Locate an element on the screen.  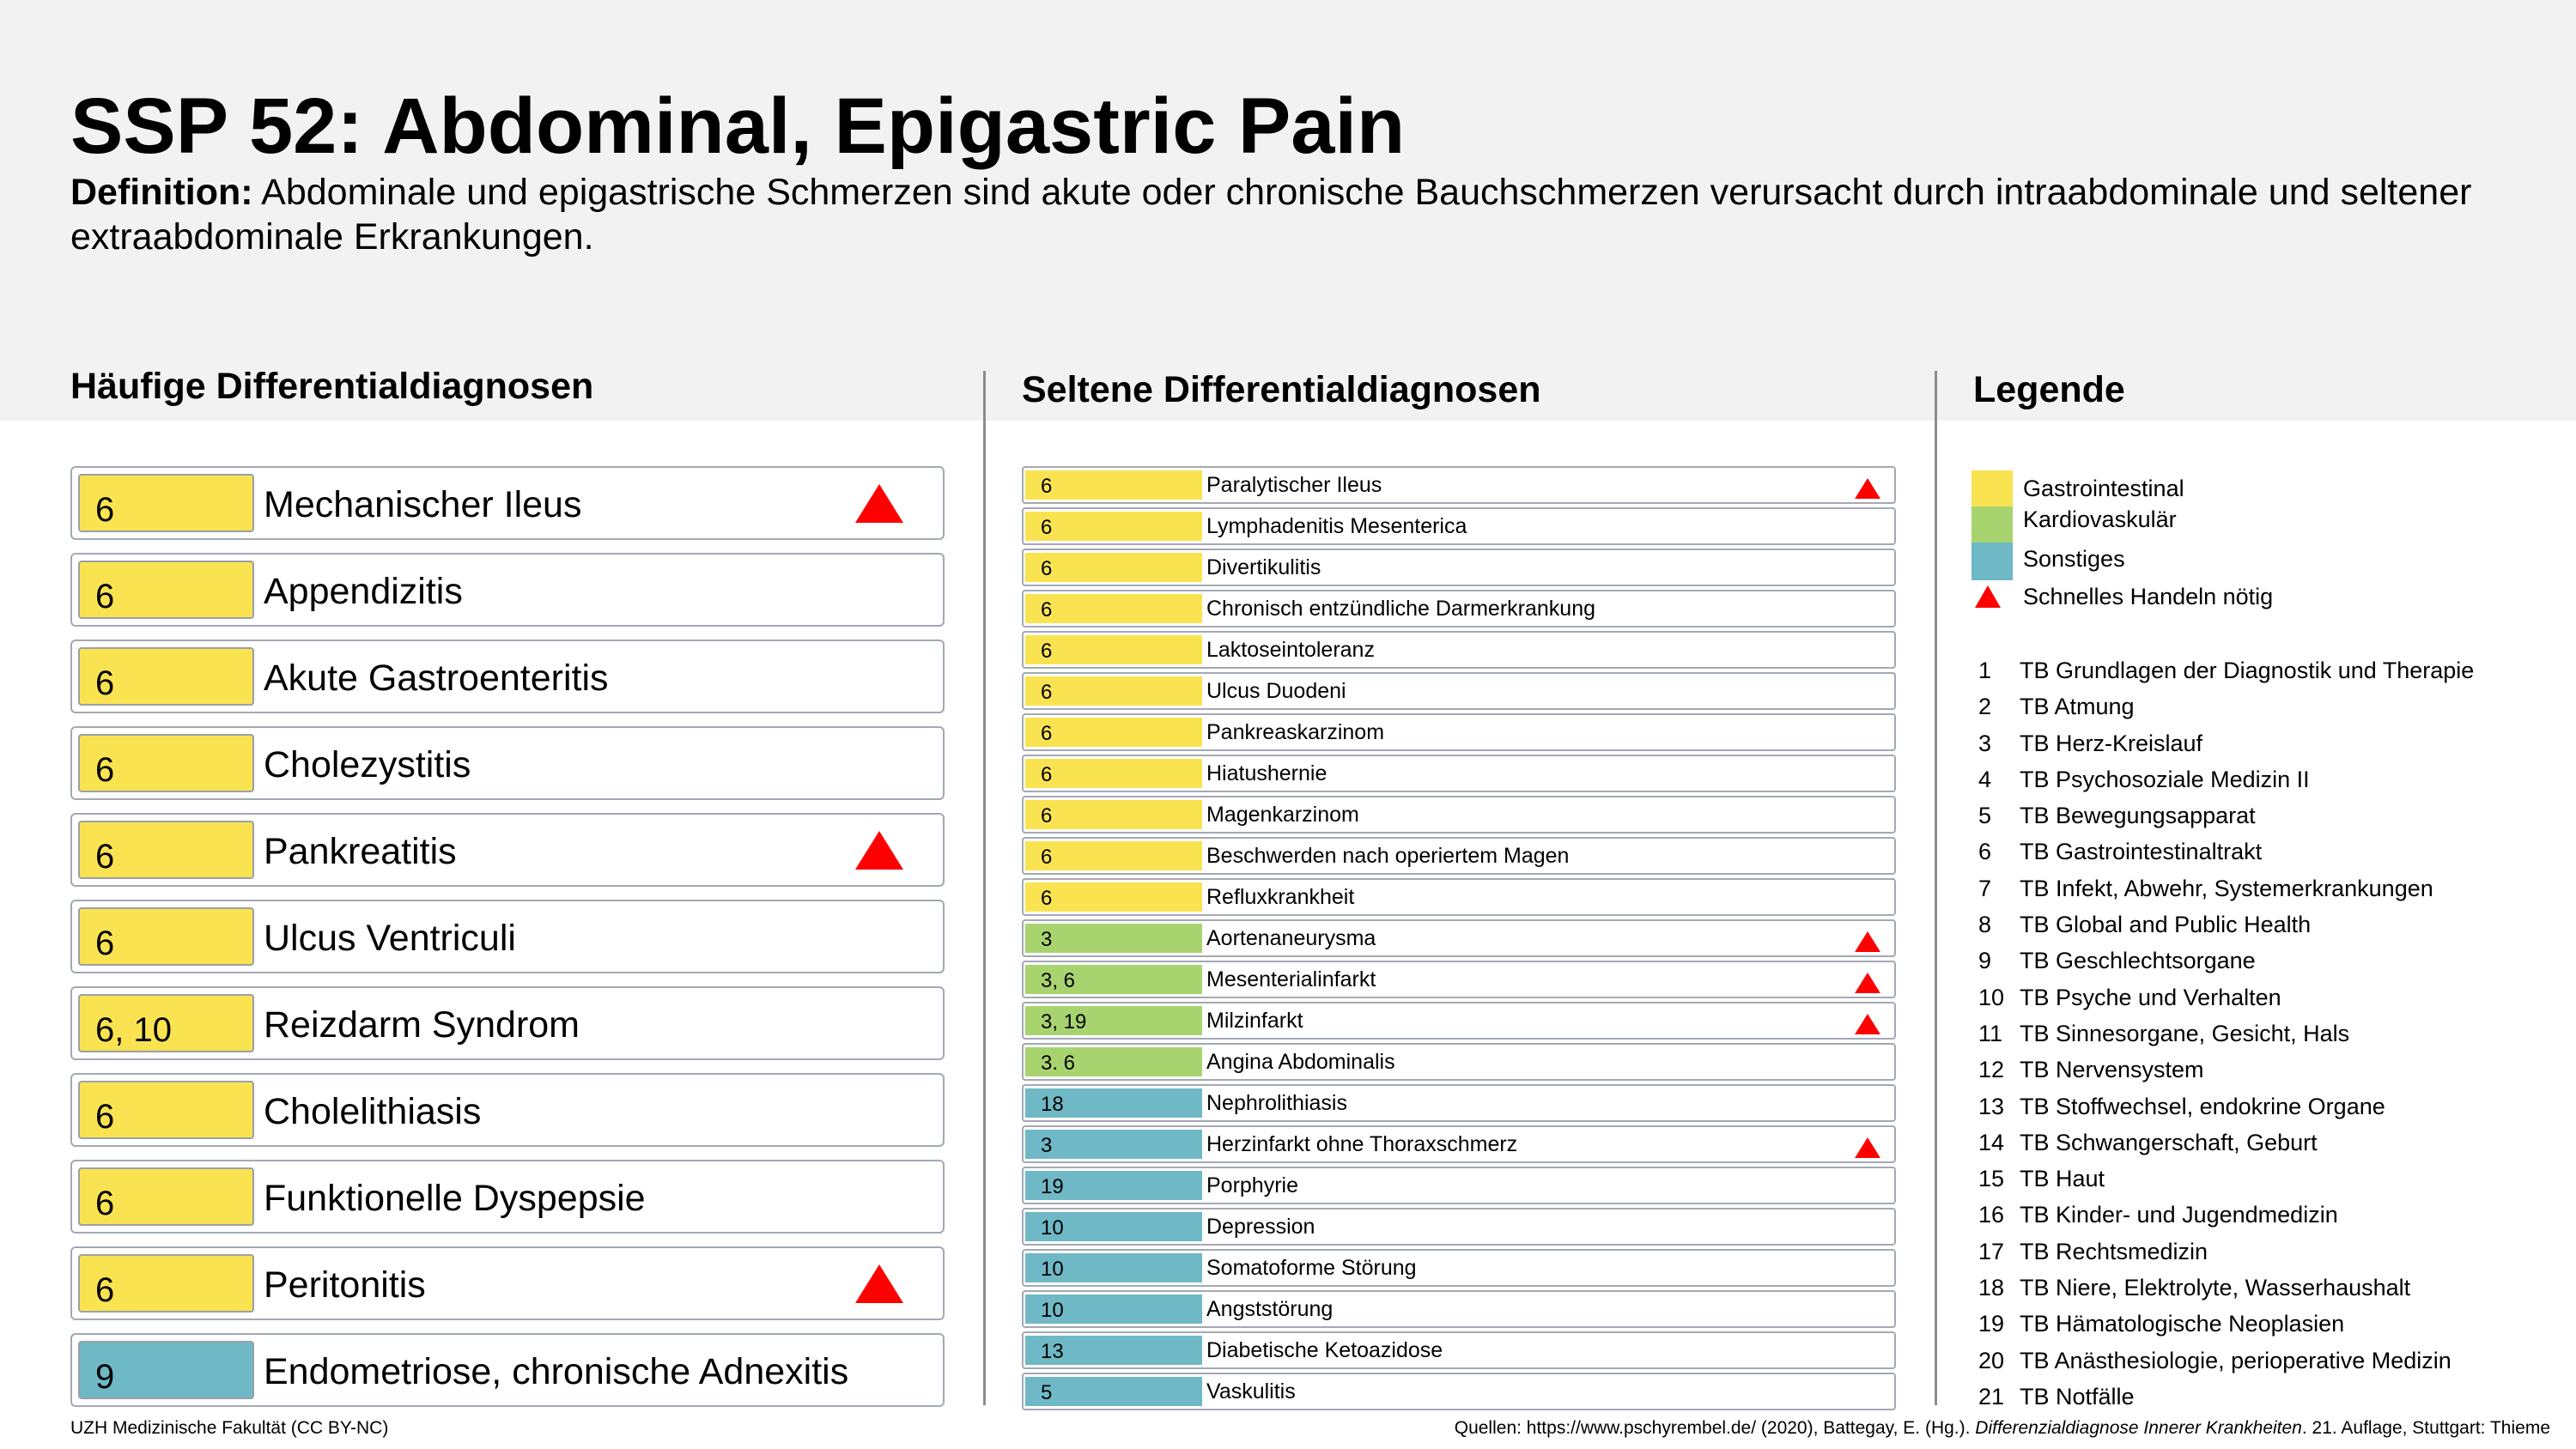
tb-number: 20 is located at coordinates (1991, 1360).